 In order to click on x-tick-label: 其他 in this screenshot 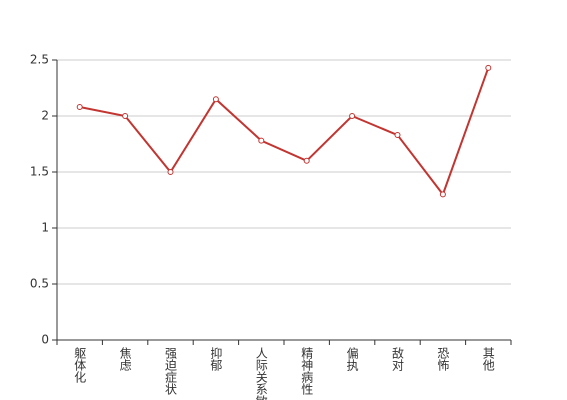, I will do `click(488, 359)`.